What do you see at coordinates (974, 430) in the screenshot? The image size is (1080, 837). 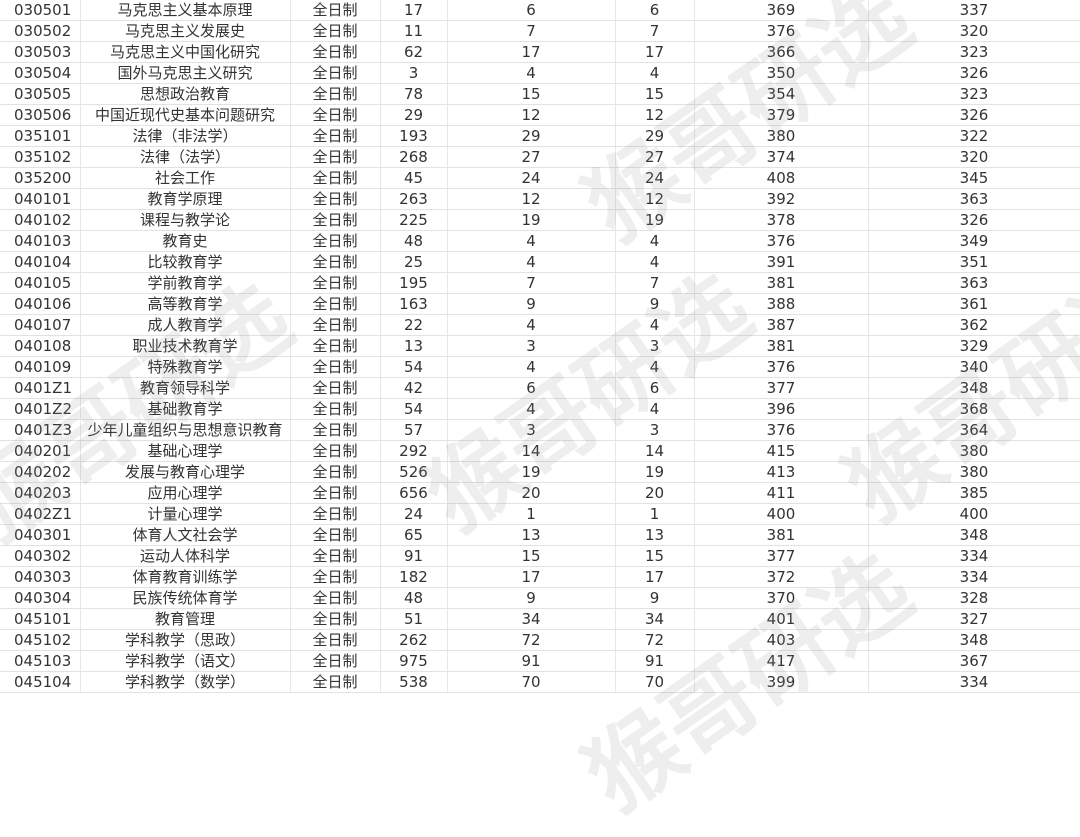 I see `min-score-cell: 364` at bounding box center [974, 430].